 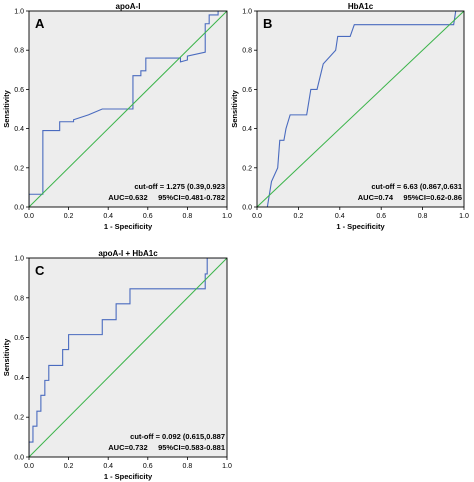 I want to click on panel-title: HbA1c, so click(x=361, y=6).